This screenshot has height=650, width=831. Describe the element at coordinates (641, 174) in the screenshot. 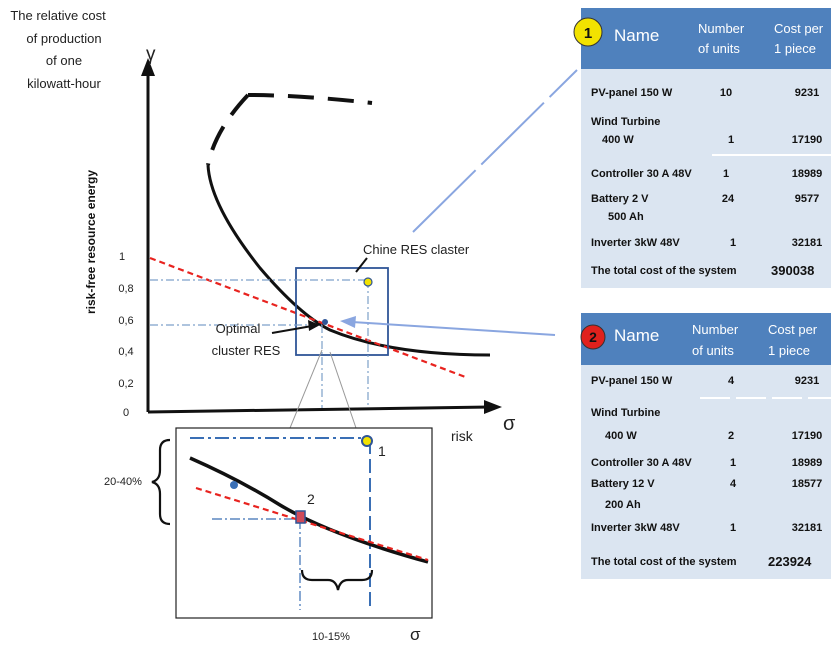

I see `table-1-row-3-name: Controller 30 A 48V` at that location.